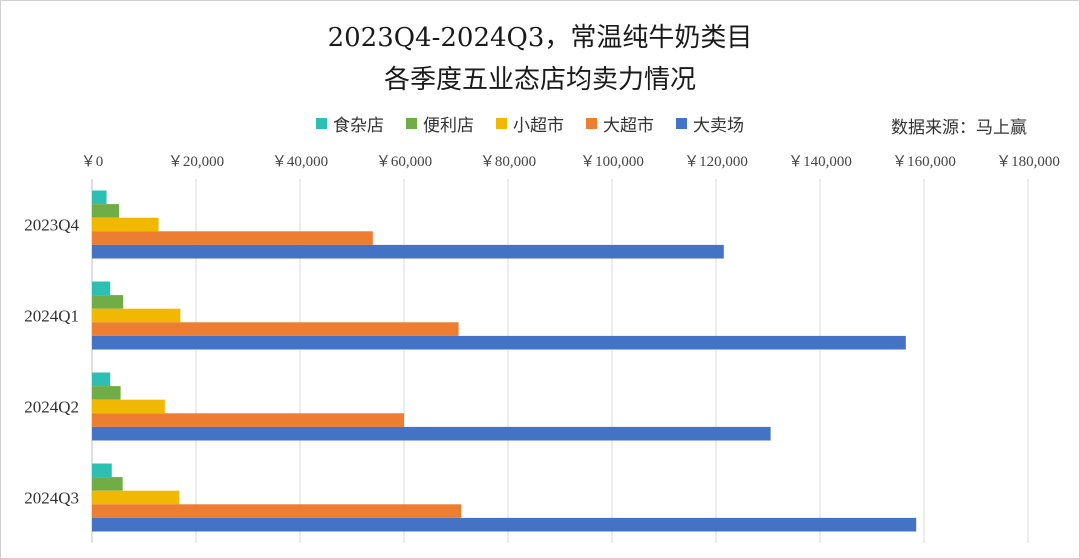 This screenshot has width=1080, height=559. What do you see at coordinates (358, 126) in the screenshot?
I see `legend-label-0: 食杂店` at bounding box center [358, 126].